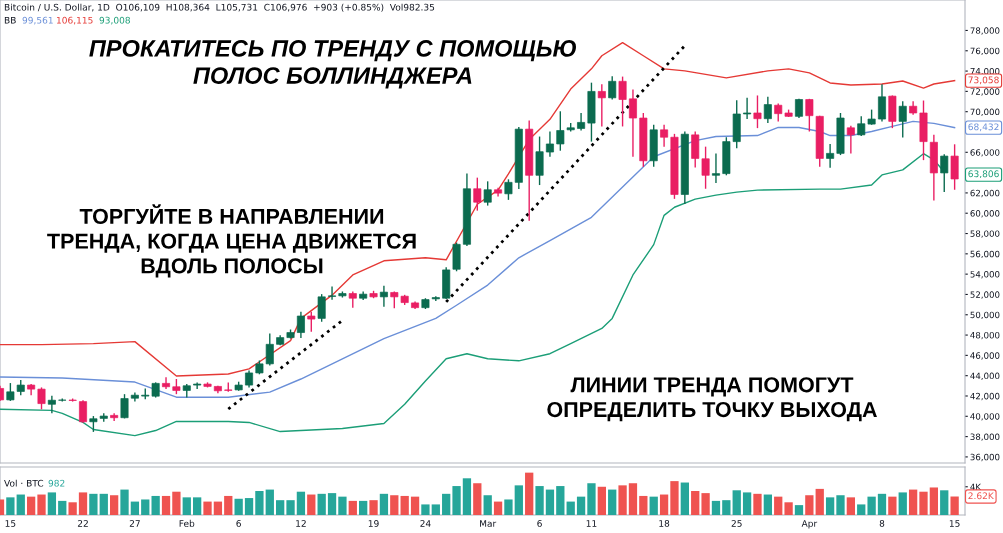 The width and height of the screenshot is (1003, 533). Describe the element at coordinates (712, 399) in the screenshot. I see `annotation: ЛИНИИ ТРЕНДА ПОМОГУТ ОПРЕДЕЛИТЬ ТОЧКУ ВЫХОДА` at that location.